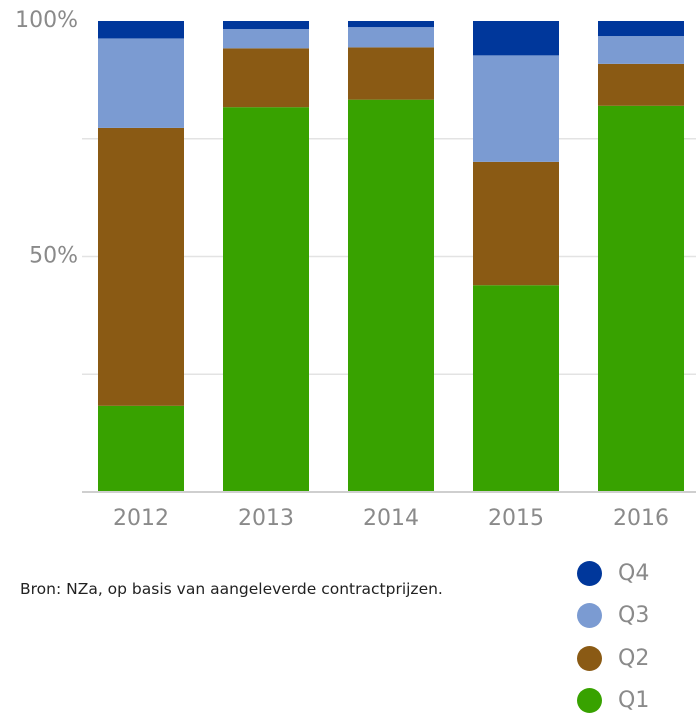  What do you see at coordinates (391, 37) in the screenshot?
I see `bar-segment-q3-2014` at bounding box center [391, 37].